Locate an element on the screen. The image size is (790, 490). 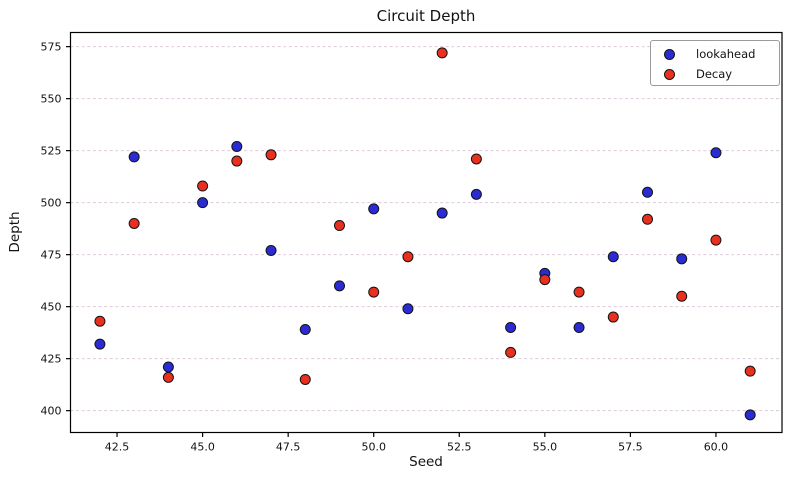
x-tick-label: 55.0 is located at coordinates (545, 447).